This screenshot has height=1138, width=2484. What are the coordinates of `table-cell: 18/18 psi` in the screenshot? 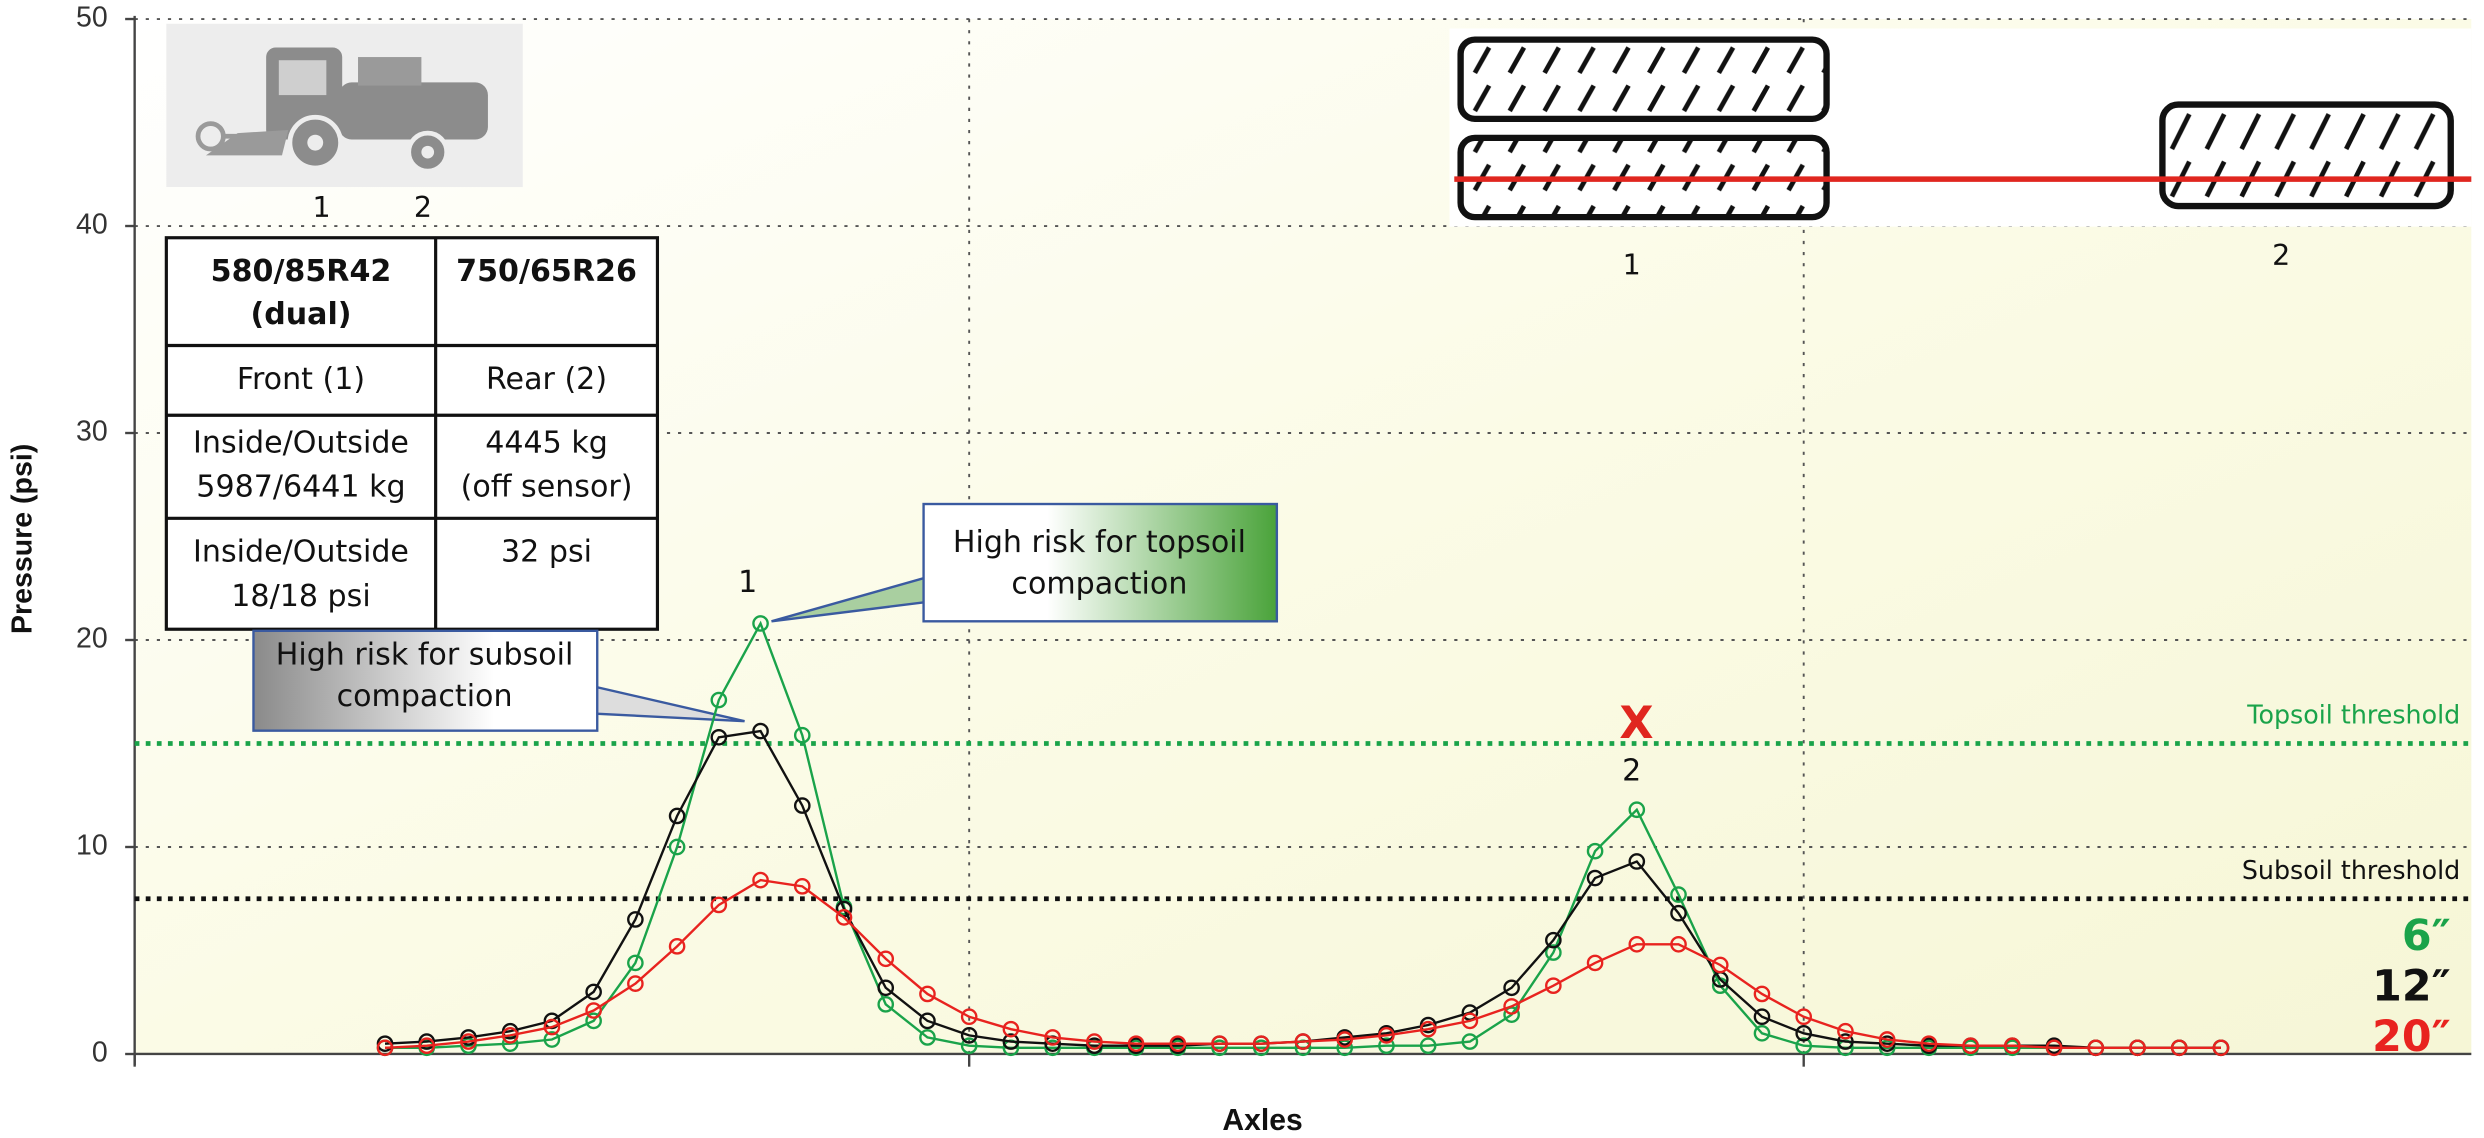 It's located at (300, 596).